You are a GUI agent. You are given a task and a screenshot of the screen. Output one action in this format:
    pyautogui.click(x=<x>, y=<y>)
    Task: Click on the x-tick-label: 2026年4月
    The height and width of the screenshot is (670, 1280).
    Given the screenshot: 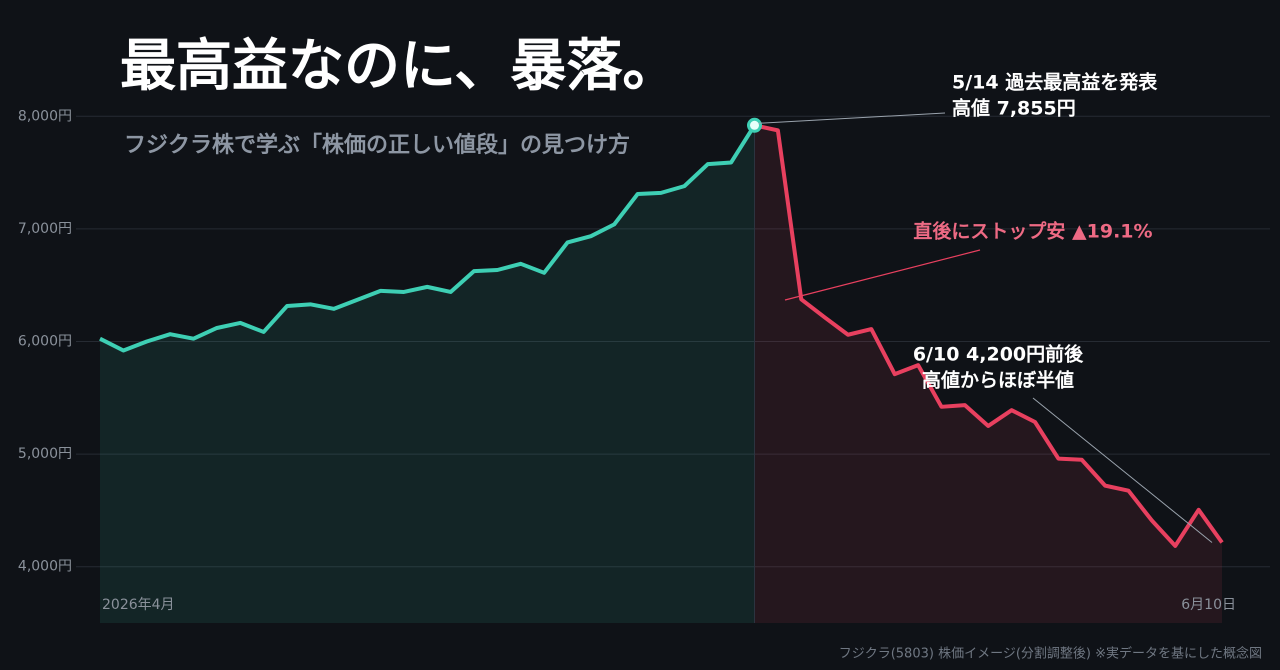 What is the action you would take?
    pyautogui.click(x=138, y=605)
    